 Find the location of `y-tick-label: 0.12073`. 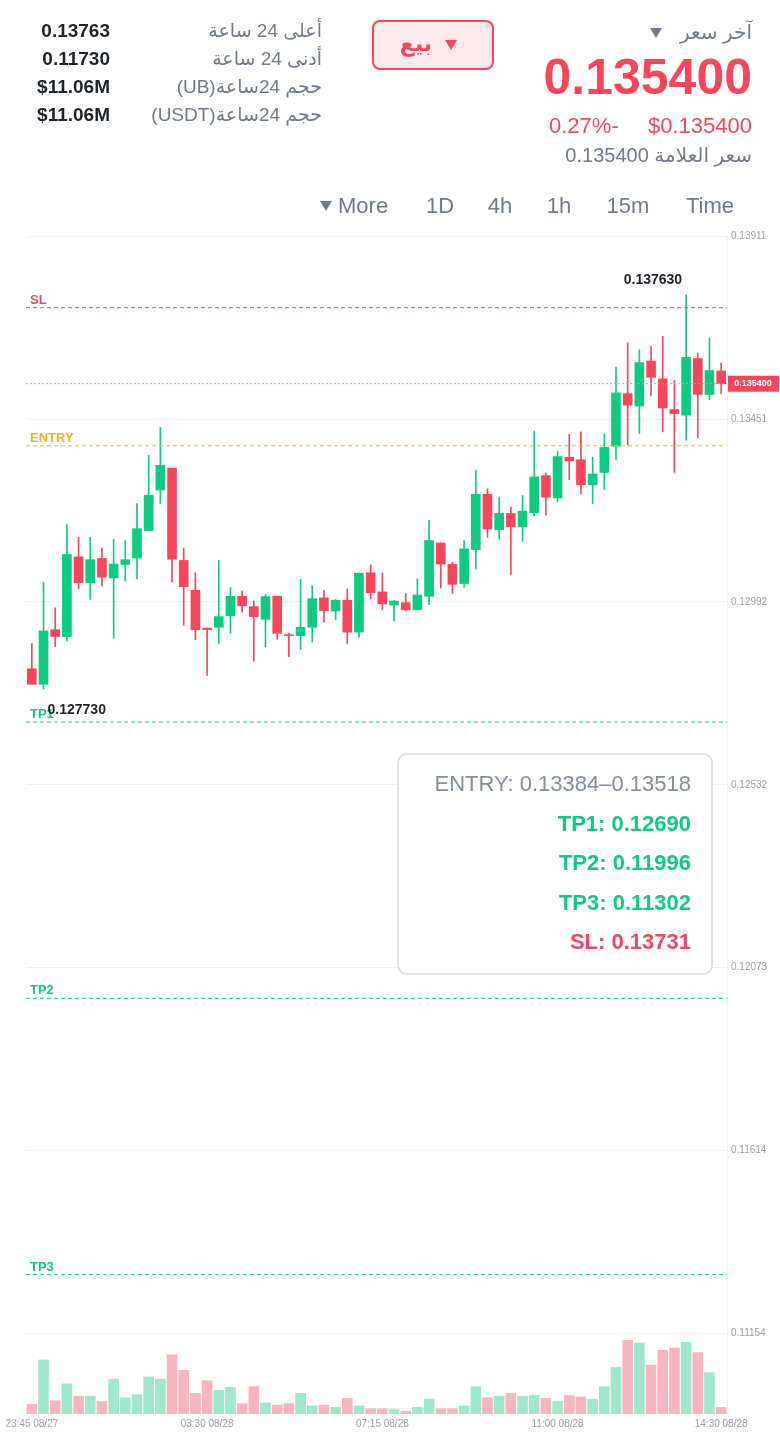

y-tick-label: 0.12073 is located at coordinates (749, 967).